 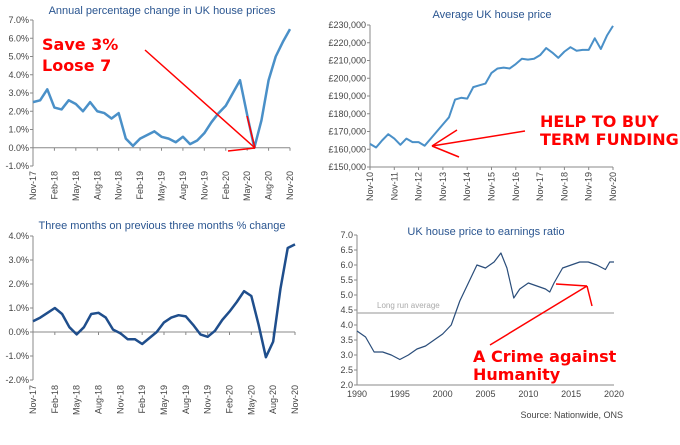 I want to click on y-tick-label: 7.0%, so click(x=18, y=20).